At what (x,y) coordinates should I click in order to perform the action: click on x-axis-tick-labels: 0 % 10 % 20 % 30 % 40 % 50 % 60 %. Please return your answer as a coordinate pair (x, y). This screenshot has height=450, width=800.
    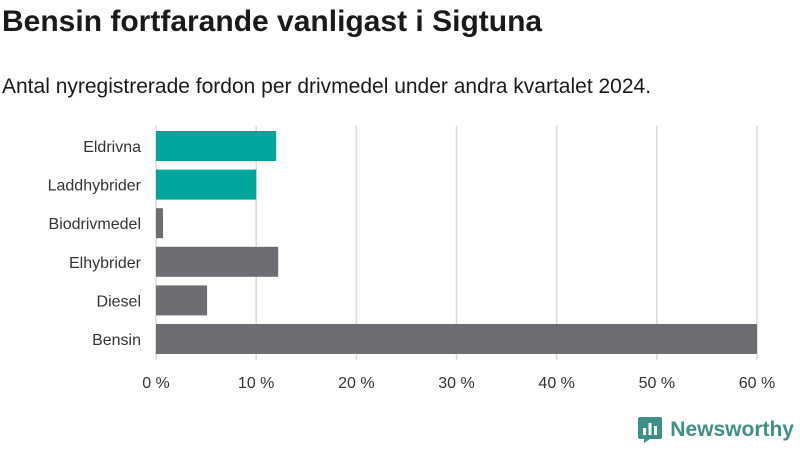
    Looking at the image, I should click on (458, 383).